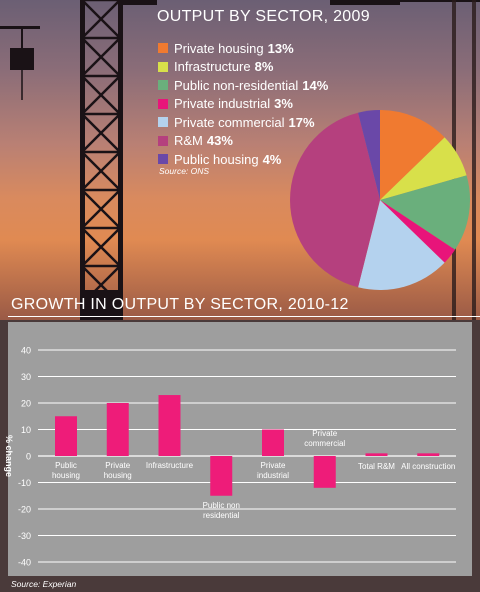 This screenshot has height=592, width=480. Describe the element at coordinates (24, 510) in the screenshot. I see `y-tick-label: -20` at that location.